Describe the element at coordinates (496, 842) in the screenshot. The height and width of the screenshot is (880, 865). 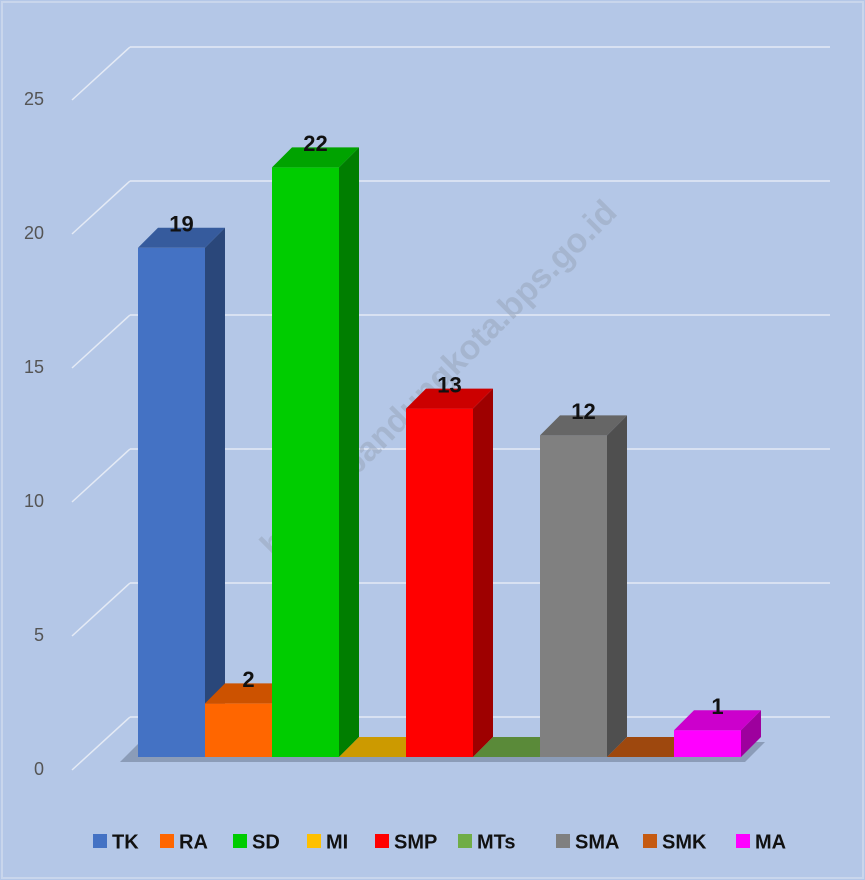
I see `legend-label: MTs` at that location.